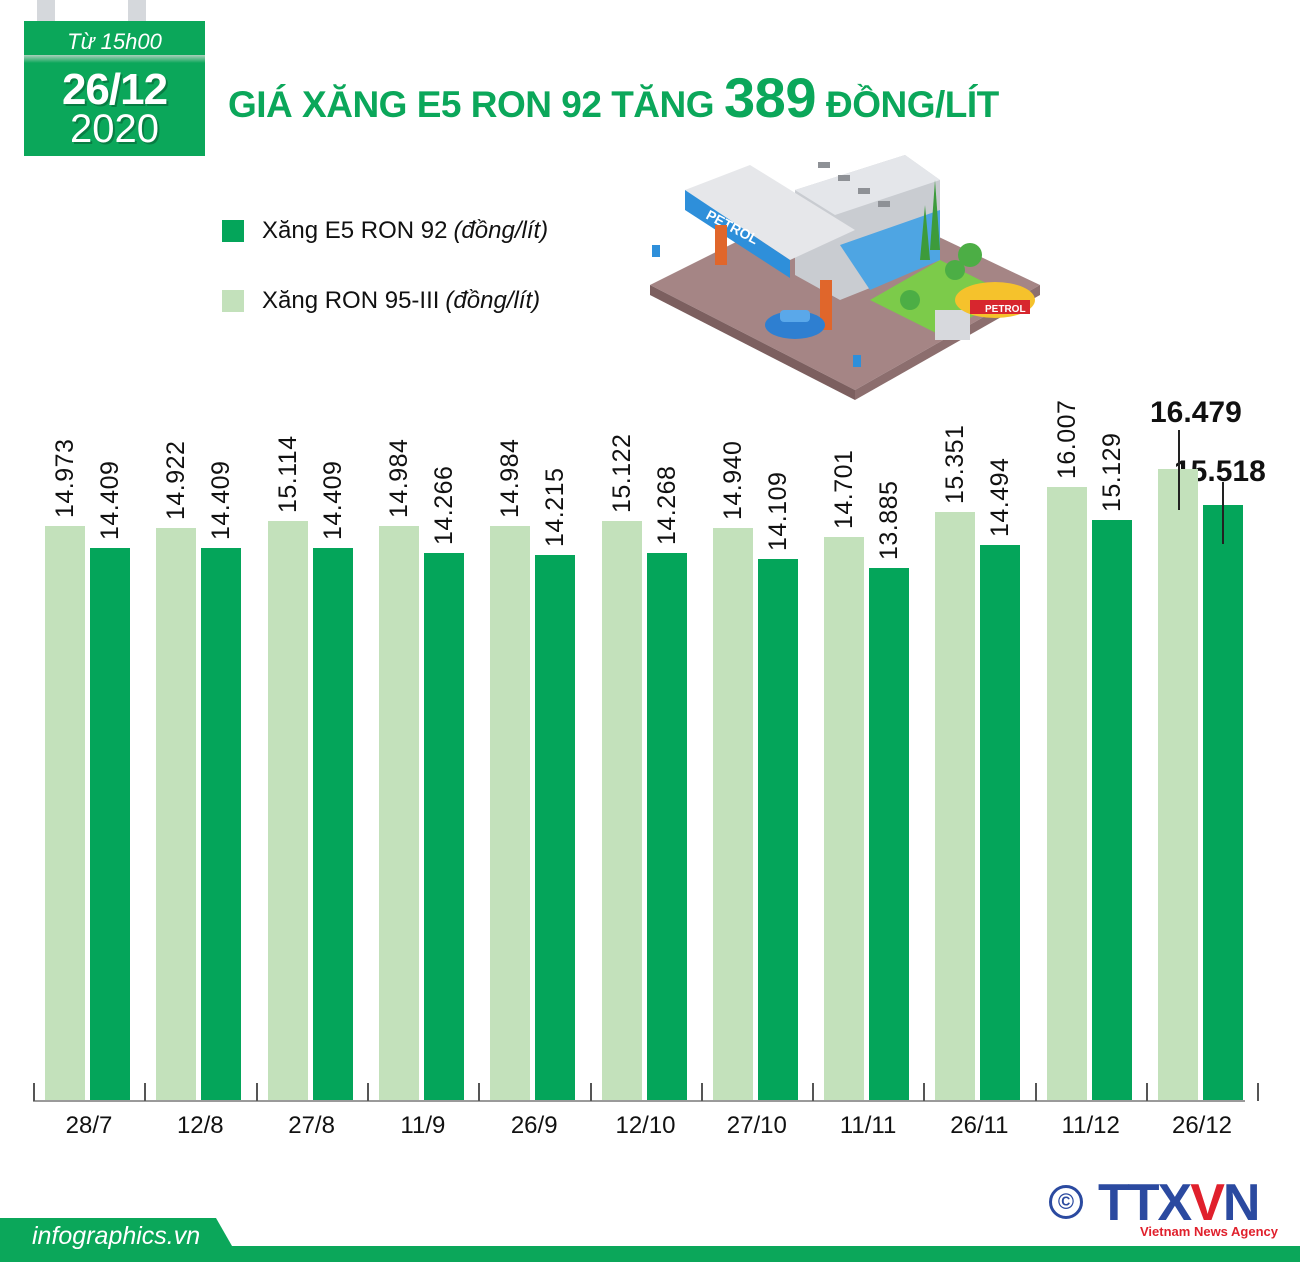  What do you see at coordinates (423, 1125) in the screenshot?
I see `x-axis-label: 11/9` at bounding box center [423, 1125].